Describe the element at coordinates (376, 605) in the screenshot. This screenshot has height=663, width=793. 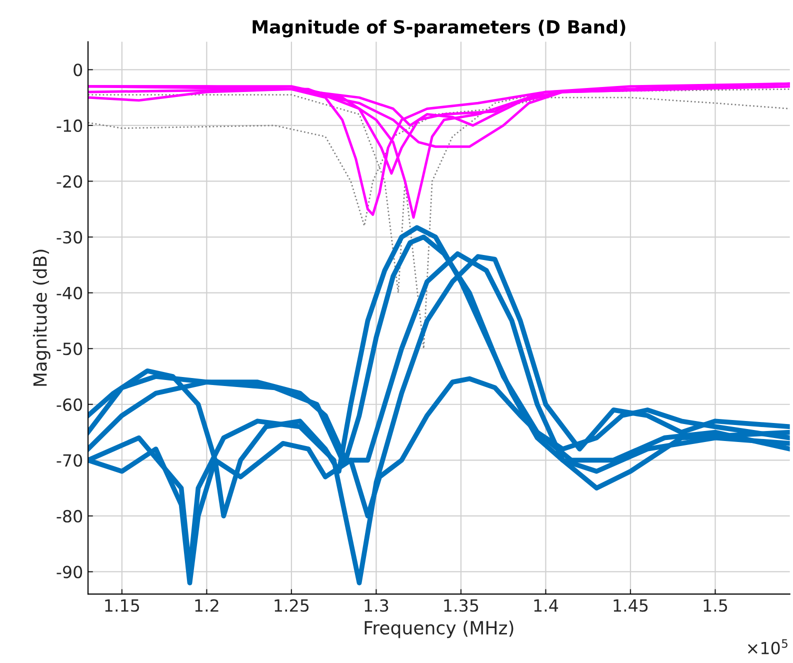
I see `x-tick-label: 1.3` at that location.